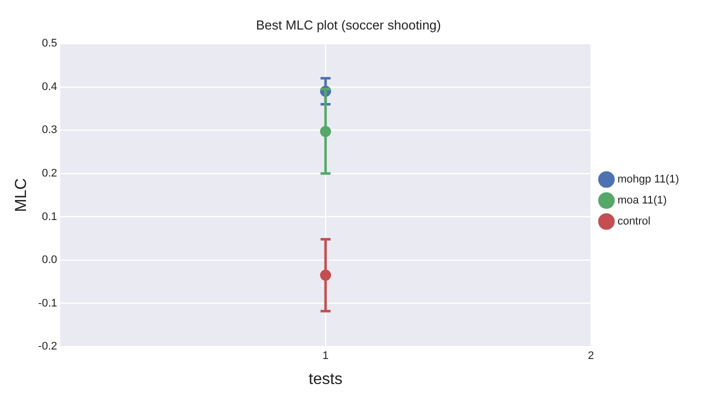 This screenshot has height=401, width=707. What do you see at coordinates (325, 379) in the screenshot?
I see `x-axis-title: tests` at bounding box center [325, 379].